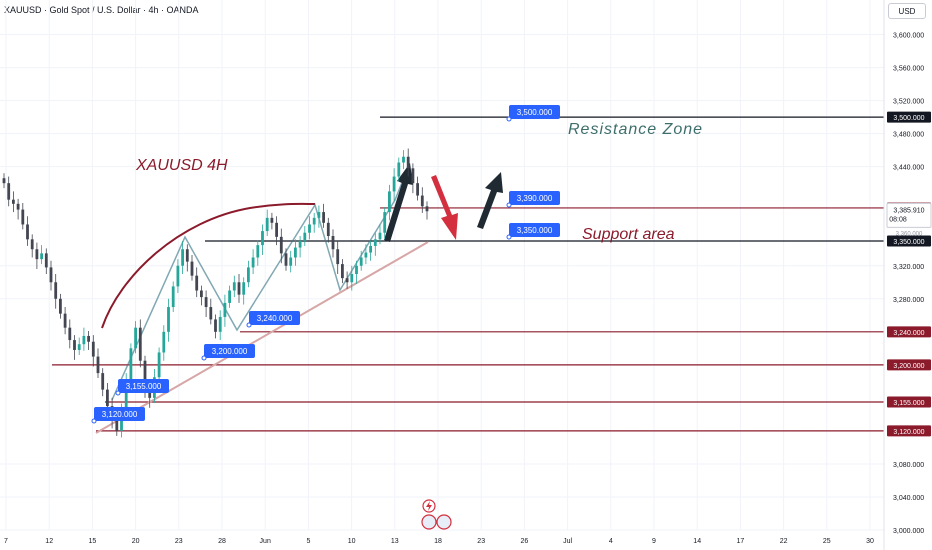 The image size is (932, 550). What do you see at coordinates (181, 165) in the screenshot?
I see `chart-label-xauusd-4h: XAUUSD 4H` at bounding box center [181, 165].